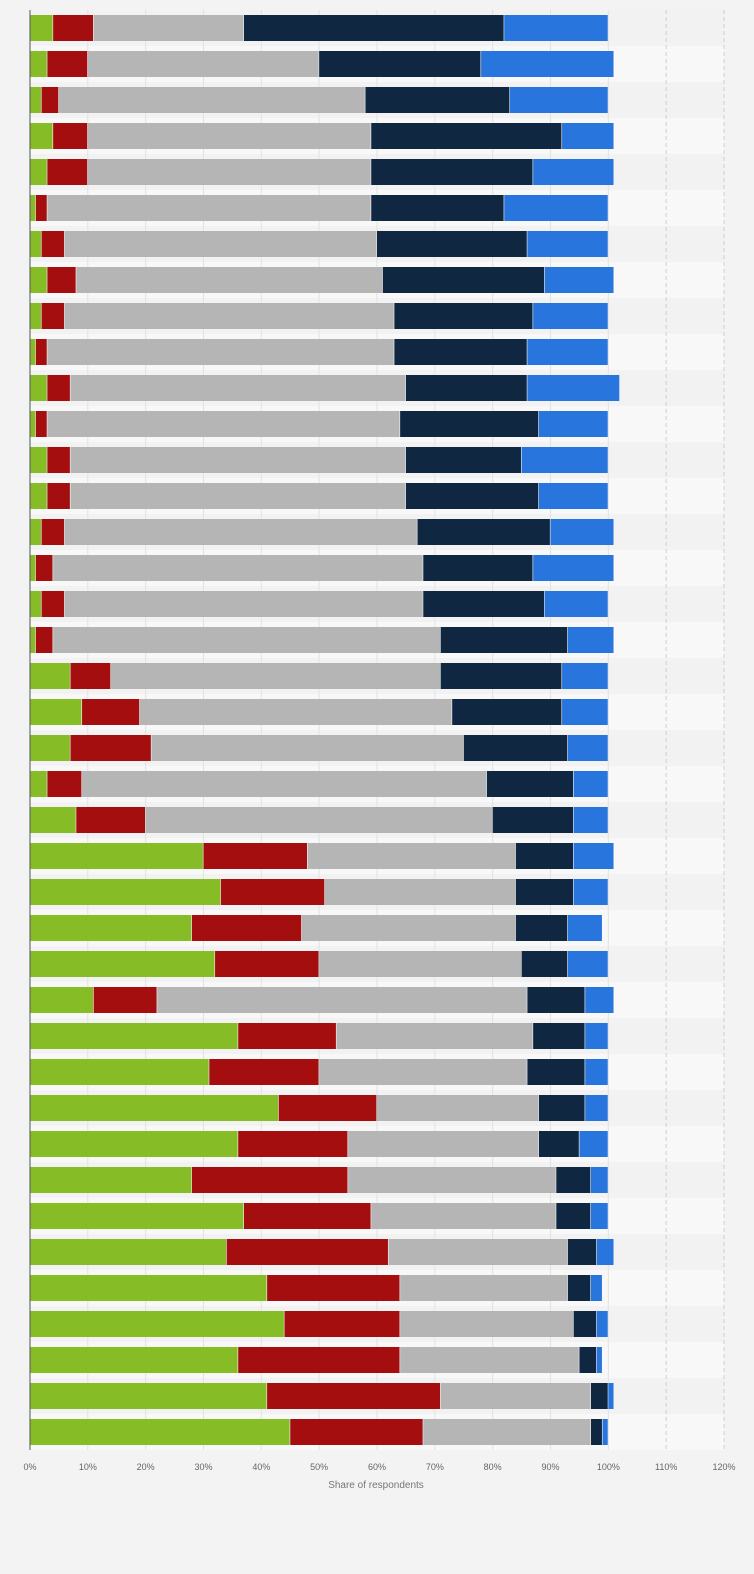 This screenshot has width=754, height=1574. What do you see at coordinates (319, 1467) in the screenshot?
I see `x-tick-label: 50%` at bounding box center [319, 1467].